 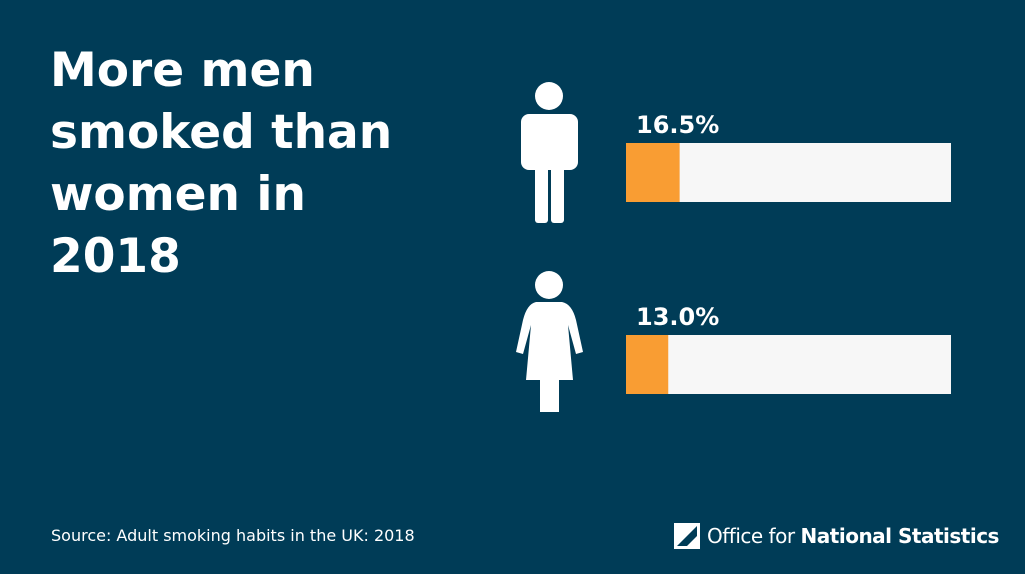 What do you see at coordinates (115, 256) in the screenshot?
I see `title-line: 2018` at bounding box center [115, 256].